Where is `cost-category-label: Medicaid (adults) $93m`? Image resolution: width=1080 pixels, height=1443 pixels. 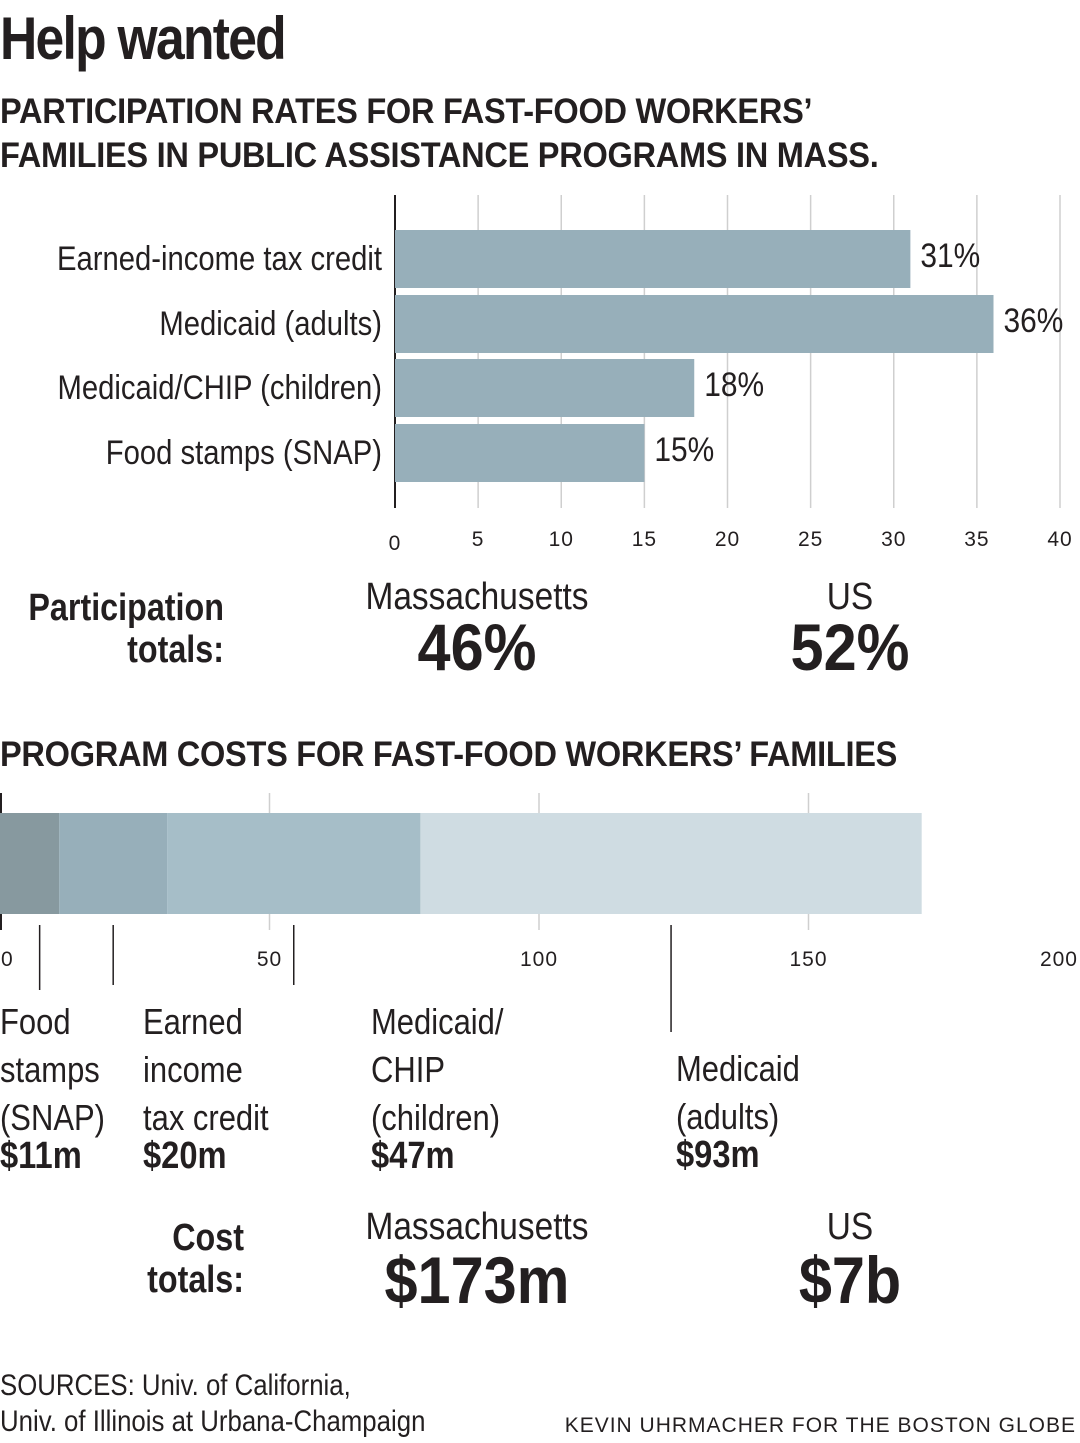
cost-category-label: Medicaid (adults) $93m is located at coordinates (748, 1111).